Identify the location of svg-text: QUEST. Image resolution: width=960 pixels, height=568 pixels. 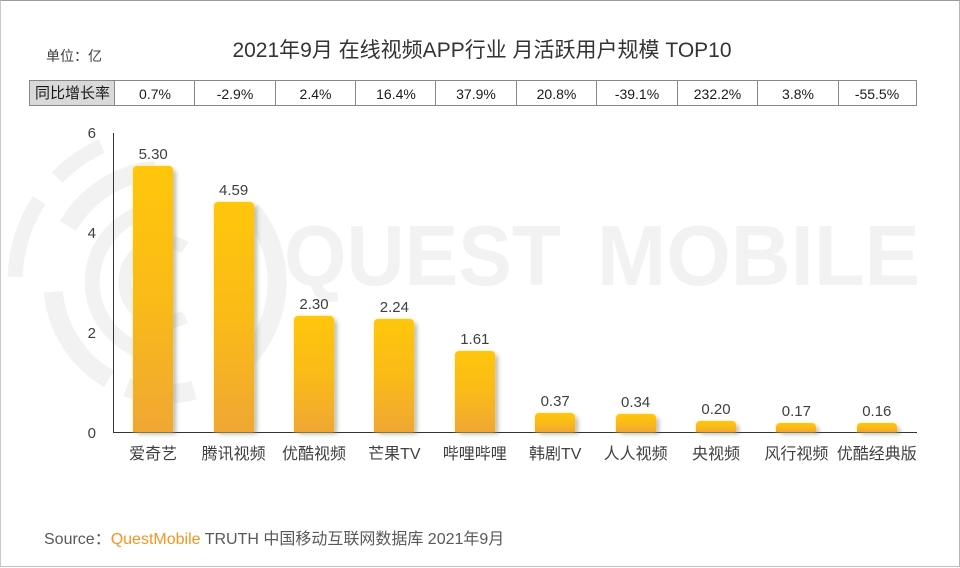
(422, 256).